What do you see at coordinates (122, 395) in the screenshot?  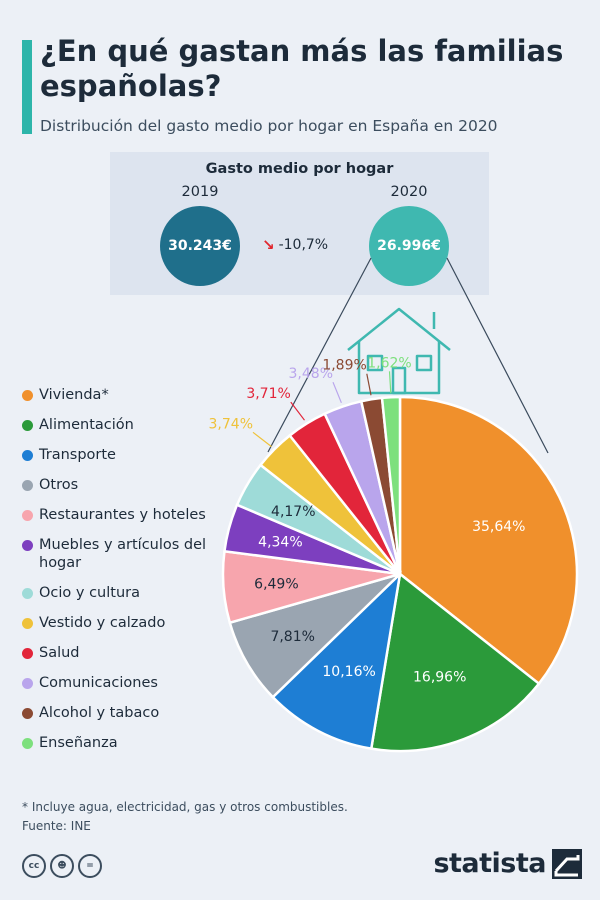 I see `legend-item: Vivienda*` at bounding box center [122, 395].